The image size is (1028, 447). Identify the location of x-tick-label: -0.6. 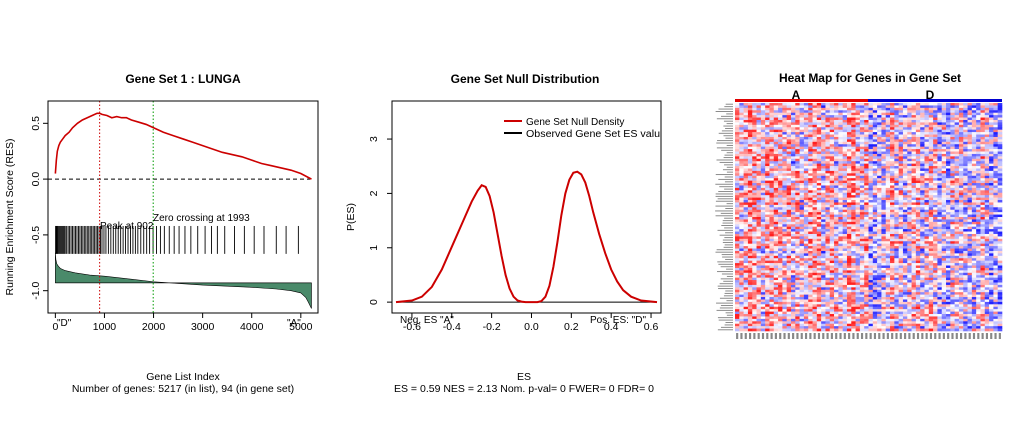
(412, 327).